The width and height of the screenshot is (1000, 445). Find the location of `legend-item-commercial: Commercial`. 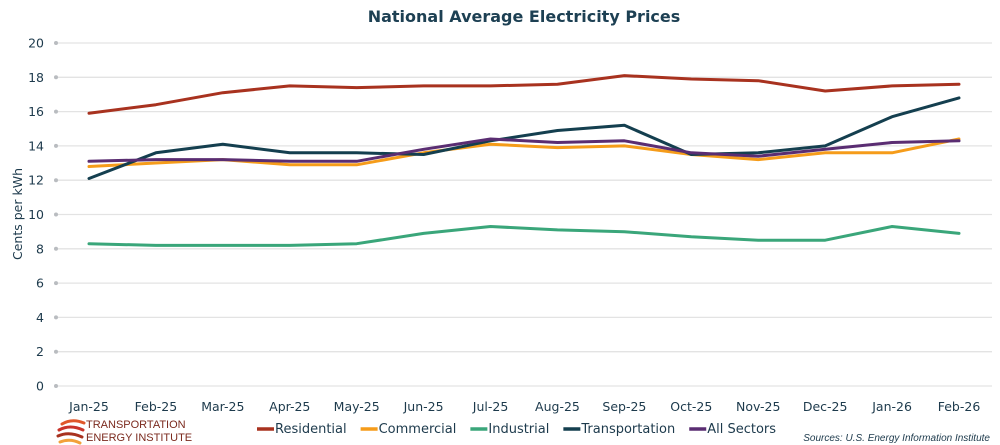

legend-item-commercial: Commercial is located at coordinates (408, 429).